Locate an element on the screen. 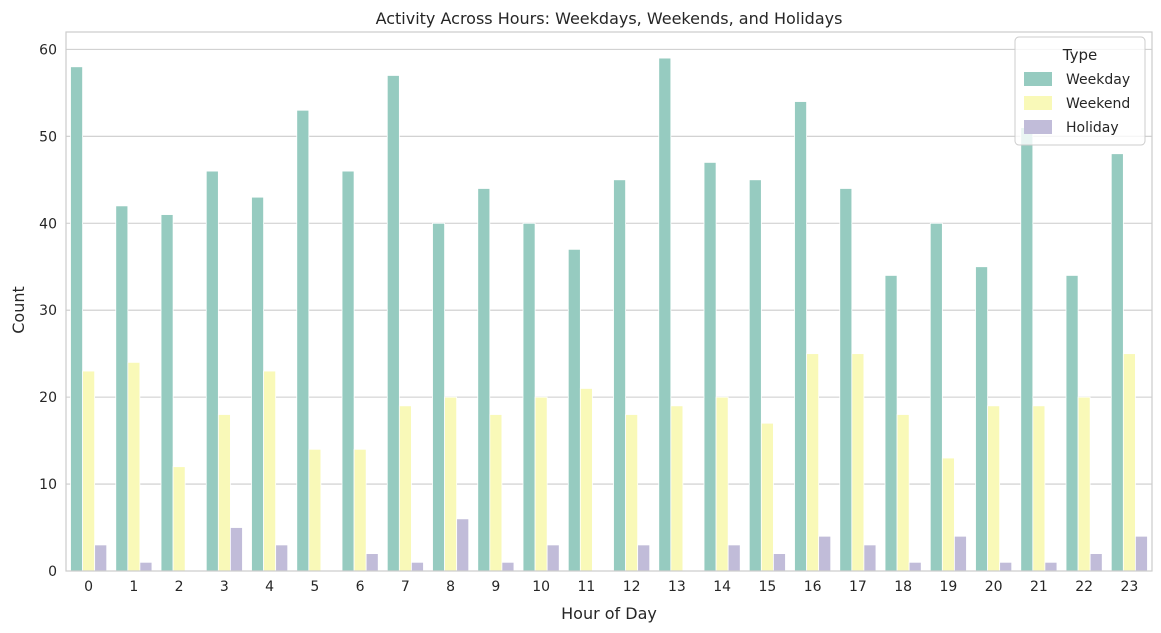  x-tick-label: 5 is located at coordinates (314, 587).